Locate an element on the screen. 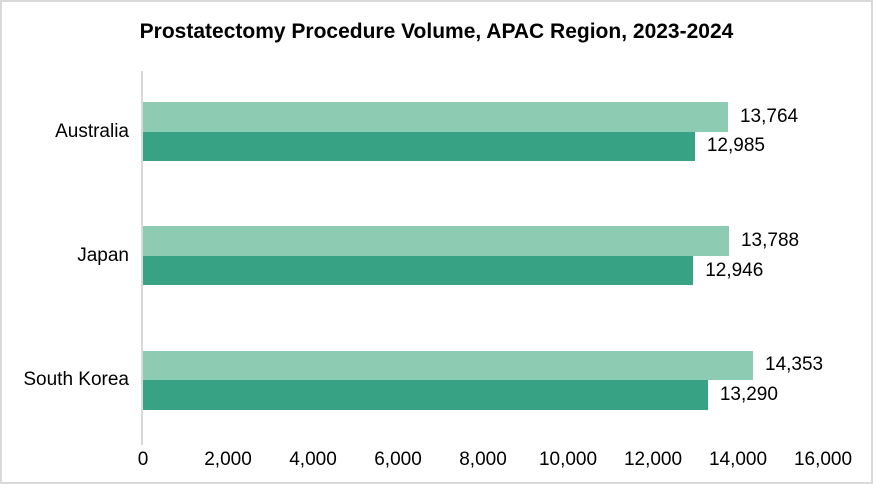 The image size is (873, 484). x-axis-tick-label: 10,000 is located at coordinates (568, 459).